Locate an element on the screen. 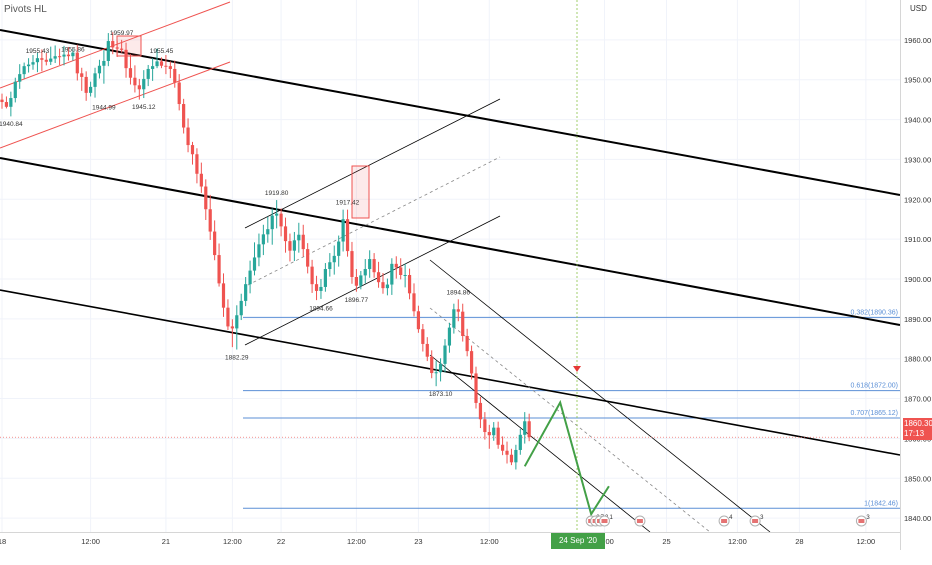 This screenshot has height=565, width=932. pivot-label: 1959.97 is located at coordinates (122, 33).